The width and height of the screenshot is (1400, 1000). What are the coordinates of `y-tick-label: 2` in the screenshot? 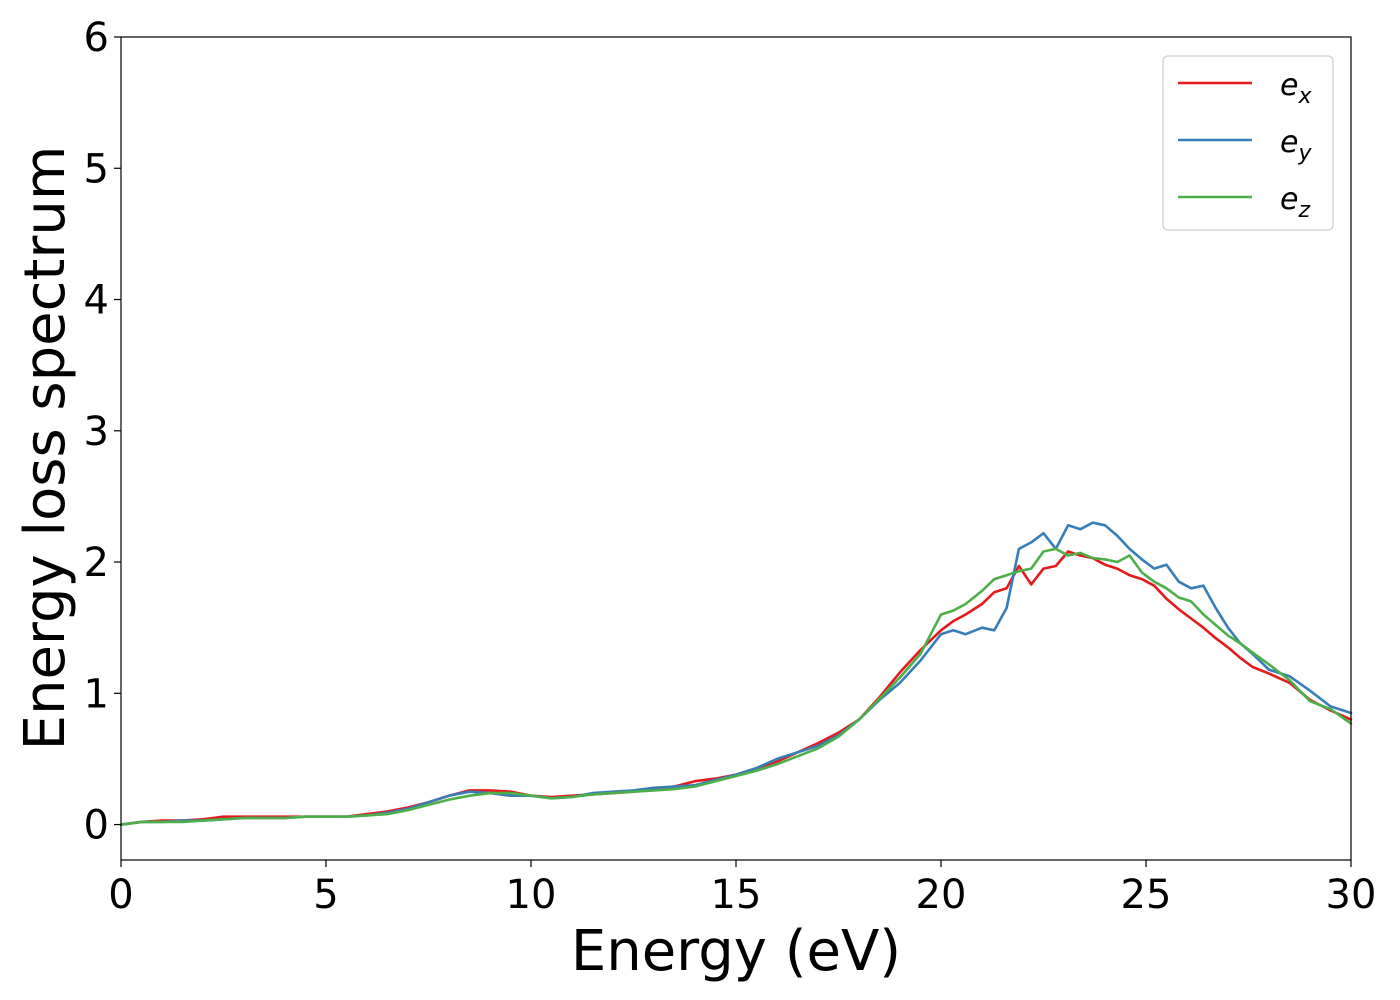 It's located at (96, 563).